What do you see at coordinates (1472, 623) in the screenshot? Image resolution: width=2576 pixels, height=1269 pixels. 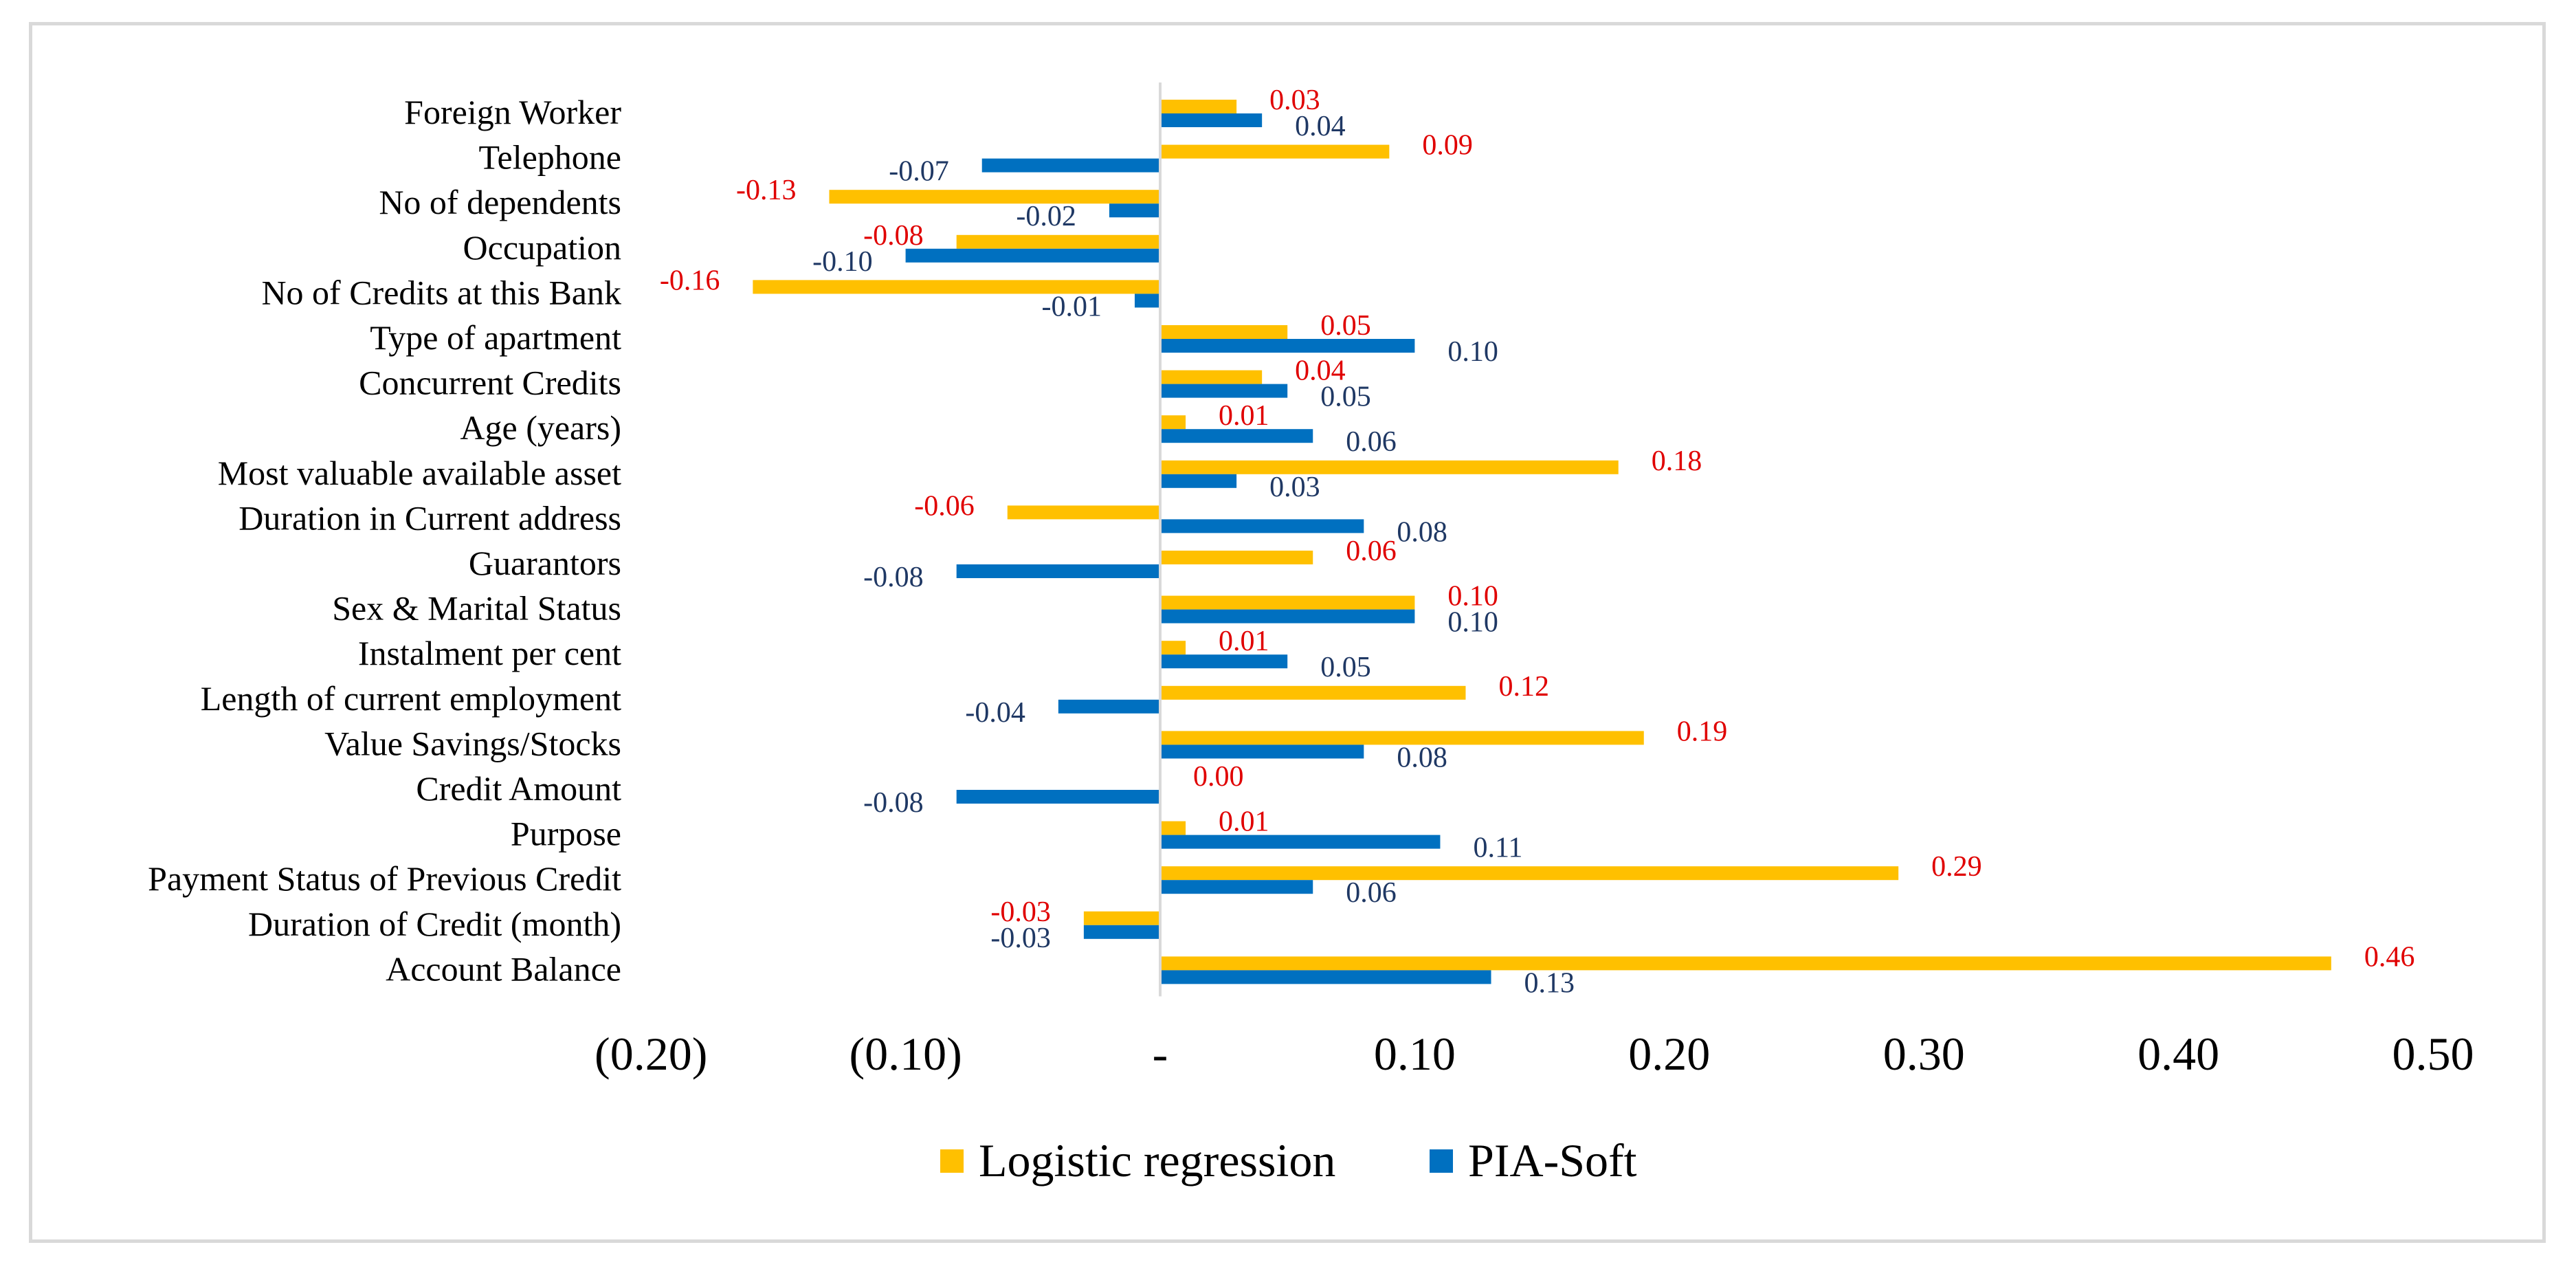 I see `value-label-pia-soft-sex-marital-status: 0.10` at bounding box center [1472, 623].